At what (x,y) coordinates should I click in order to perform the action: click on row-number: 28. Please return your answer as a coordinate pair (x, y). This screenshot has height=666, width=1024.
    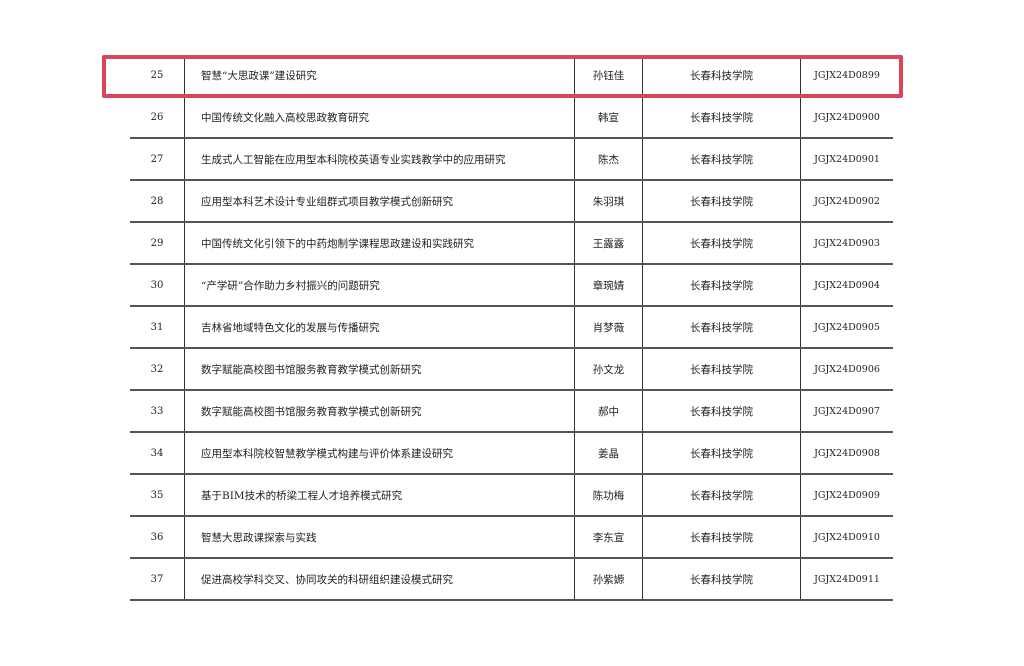
    Looking at the image, I should click on (157, 201).